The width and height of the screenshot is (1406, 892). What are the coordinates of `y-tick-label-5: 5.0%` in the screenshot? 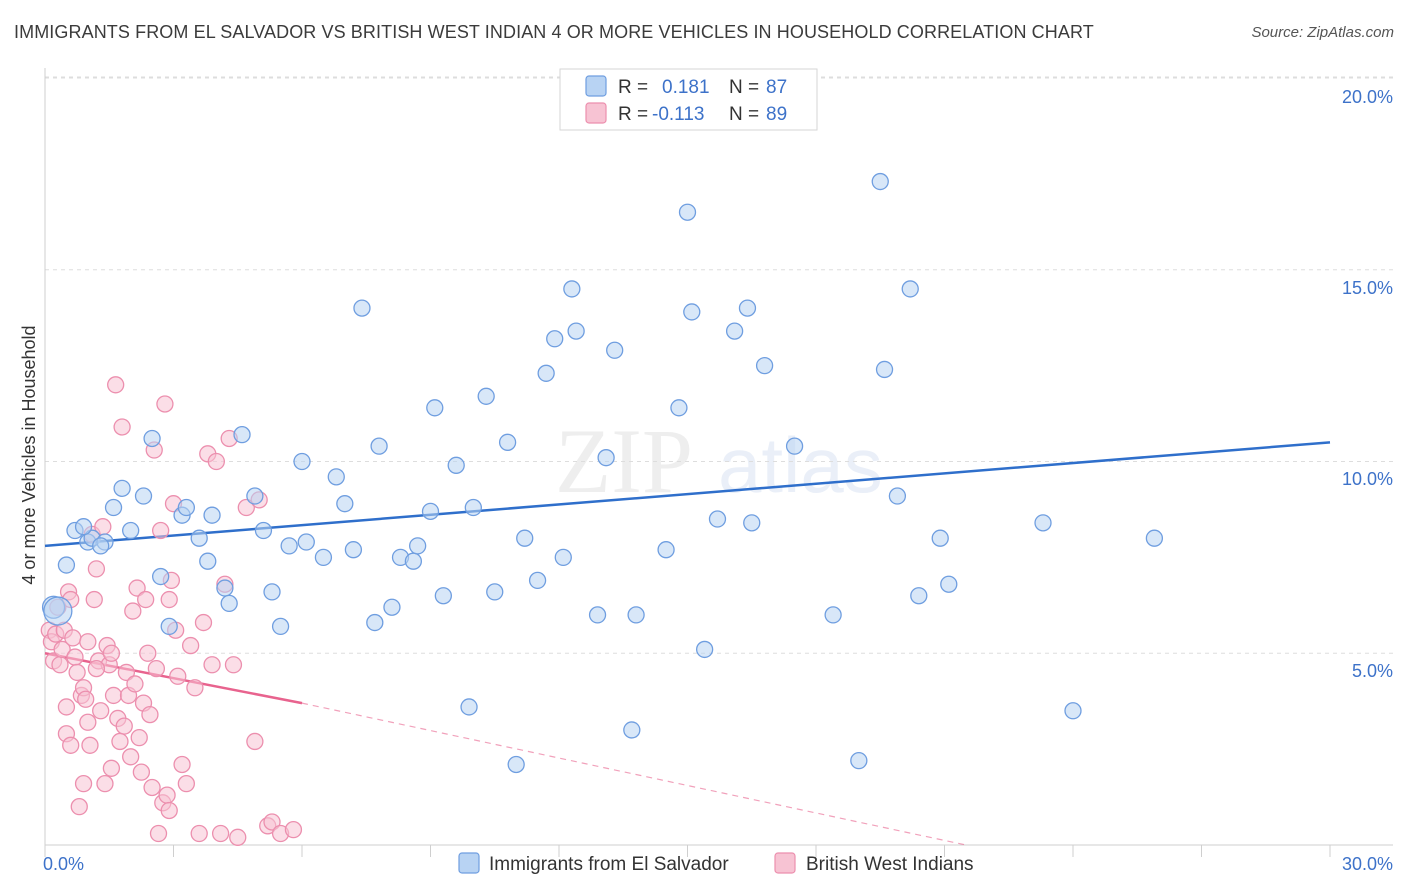 It's located at (1372, 671).